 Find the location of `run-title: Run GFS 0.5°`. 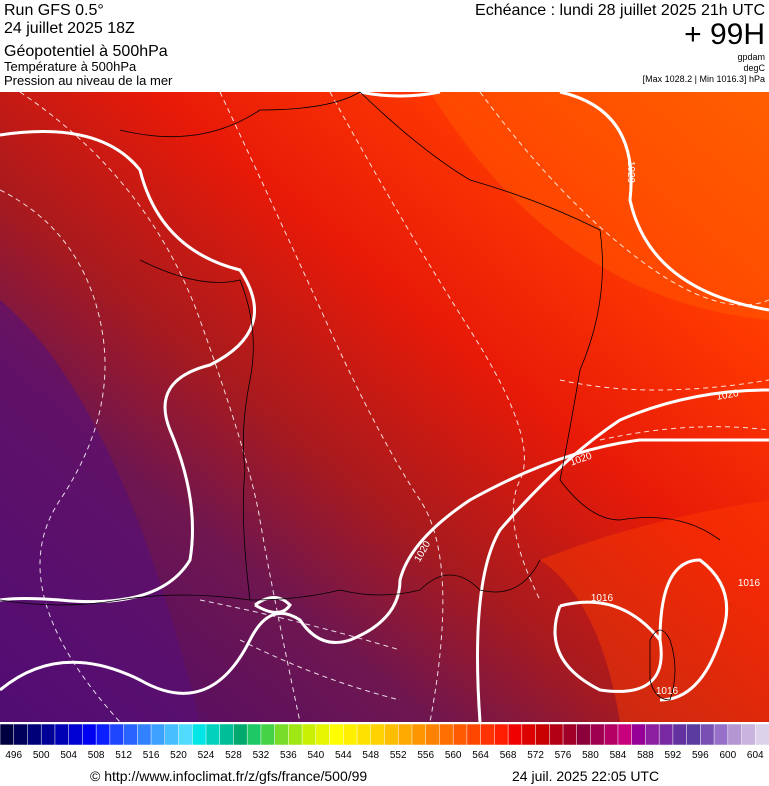

run-title: Run GFS 0.5° is located at coordinates (54, 10).